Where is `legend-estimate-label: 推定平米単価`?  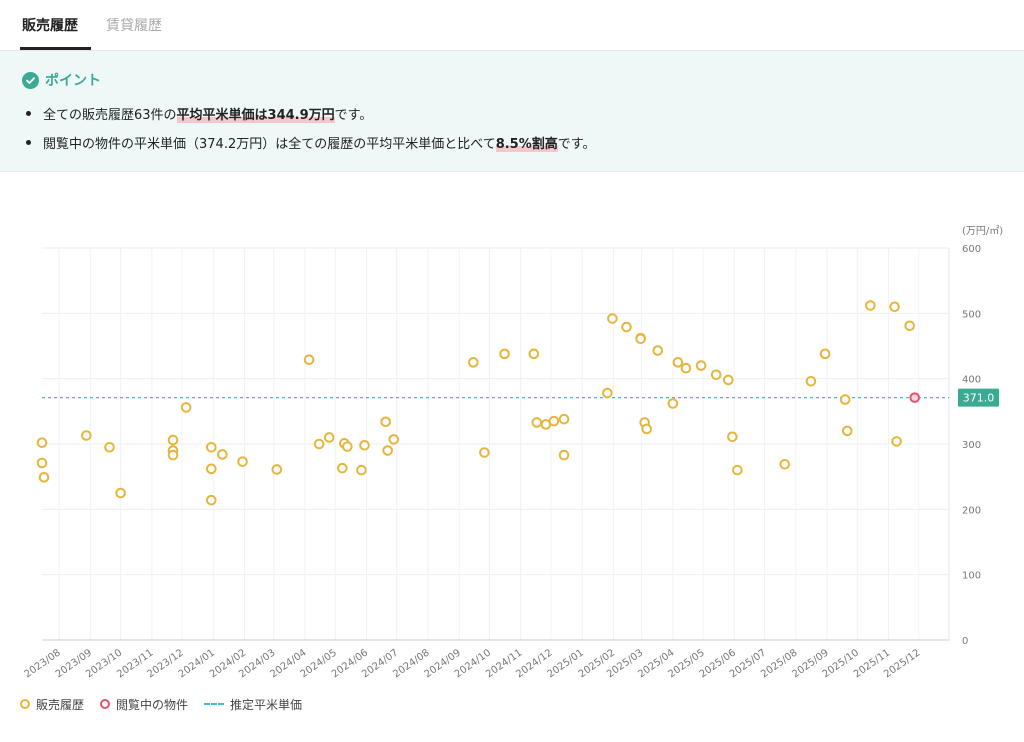
legend-estimate-label: 推定平米単価 is located at coordinates (266, 704).